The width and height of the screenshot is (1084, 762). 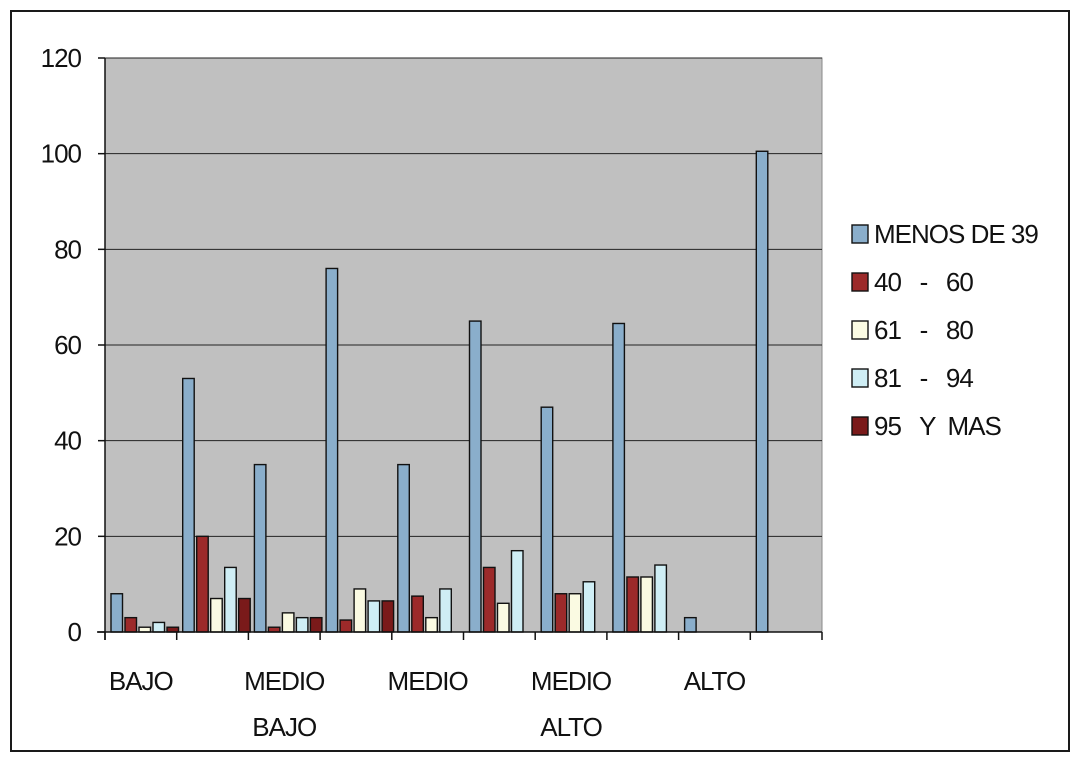 What do you see at coordinates (67, 536) in the screenshot?
I see `y-tick-label: 20` at bounding box center [67, 536].